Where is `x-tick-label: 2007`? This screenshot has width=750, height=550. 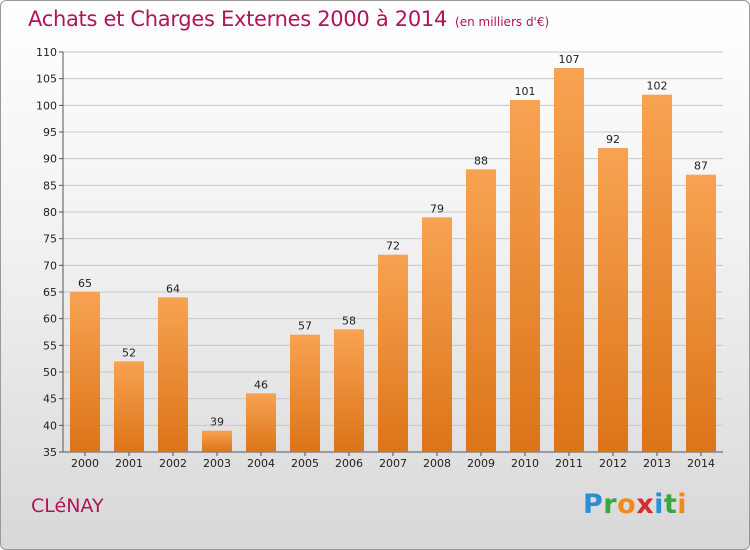 x-tick-label: 2007 is located at coordinates (393, 463).